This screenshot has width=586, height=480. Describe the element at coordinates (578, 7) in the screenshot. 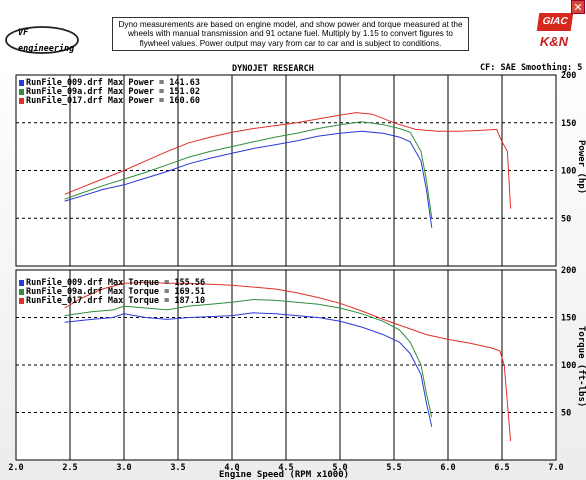

I see `close-icon: ✕` at that location.